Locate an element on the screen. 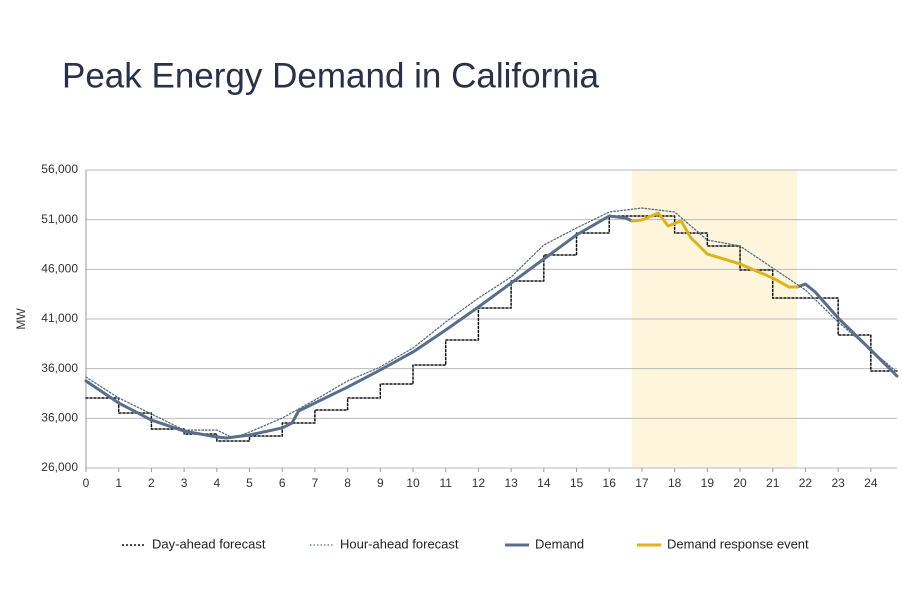 This screenshot has height=599, width=902. legend-item: Hour-ahead forecast is located at coordinates (384, 543).